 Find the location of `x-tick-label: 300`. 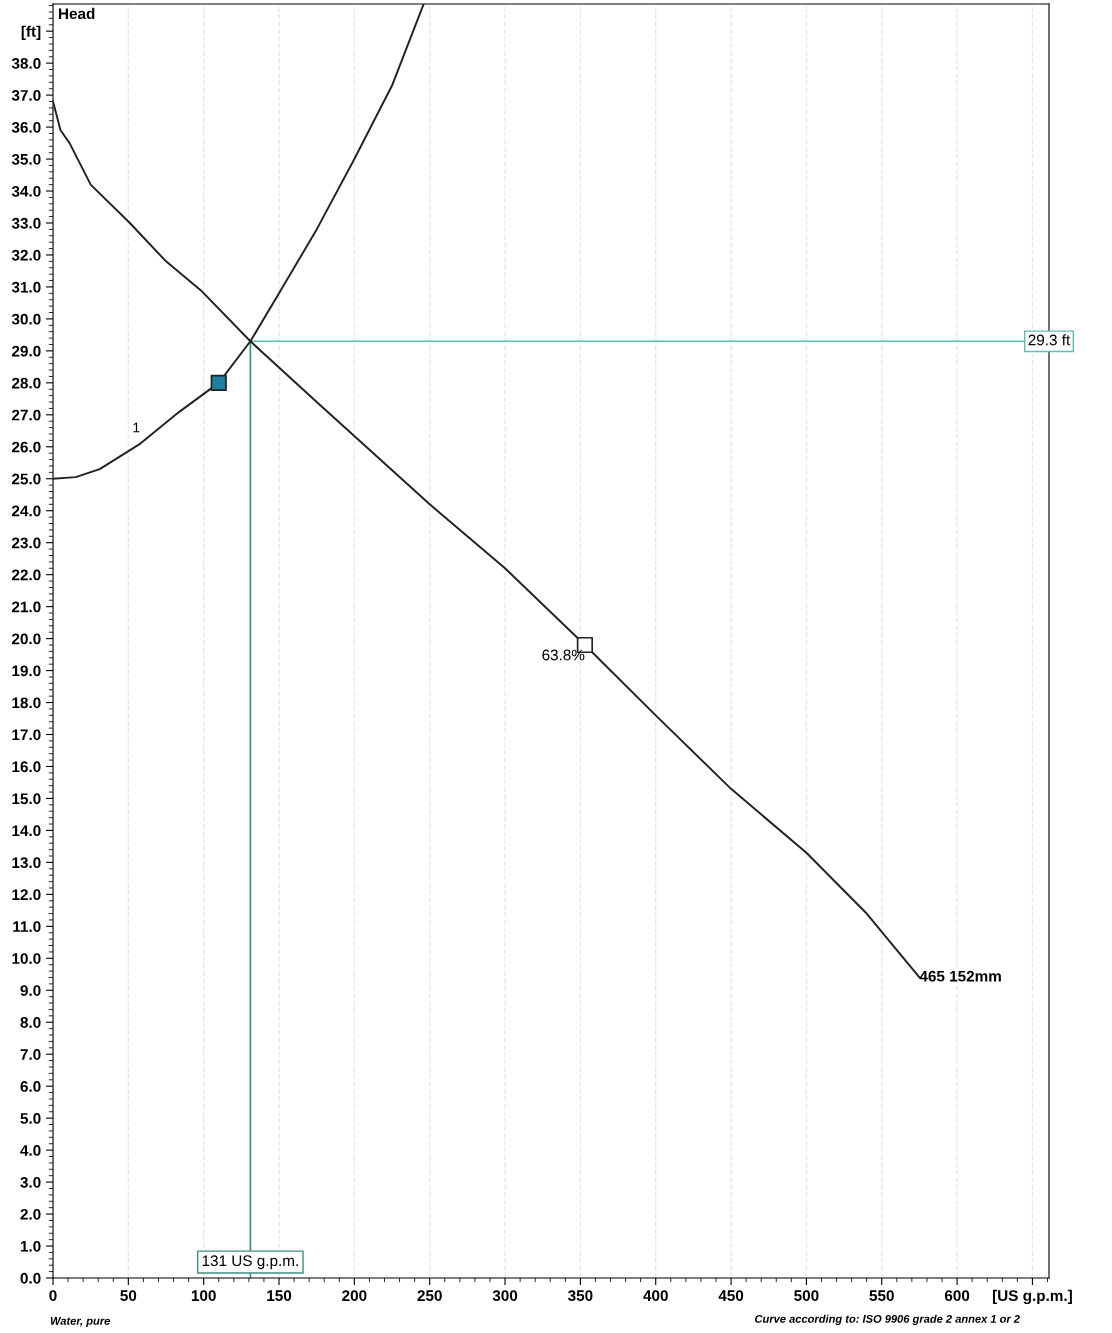

x-tick-label: 300 is located at coordinates (505, 1296).